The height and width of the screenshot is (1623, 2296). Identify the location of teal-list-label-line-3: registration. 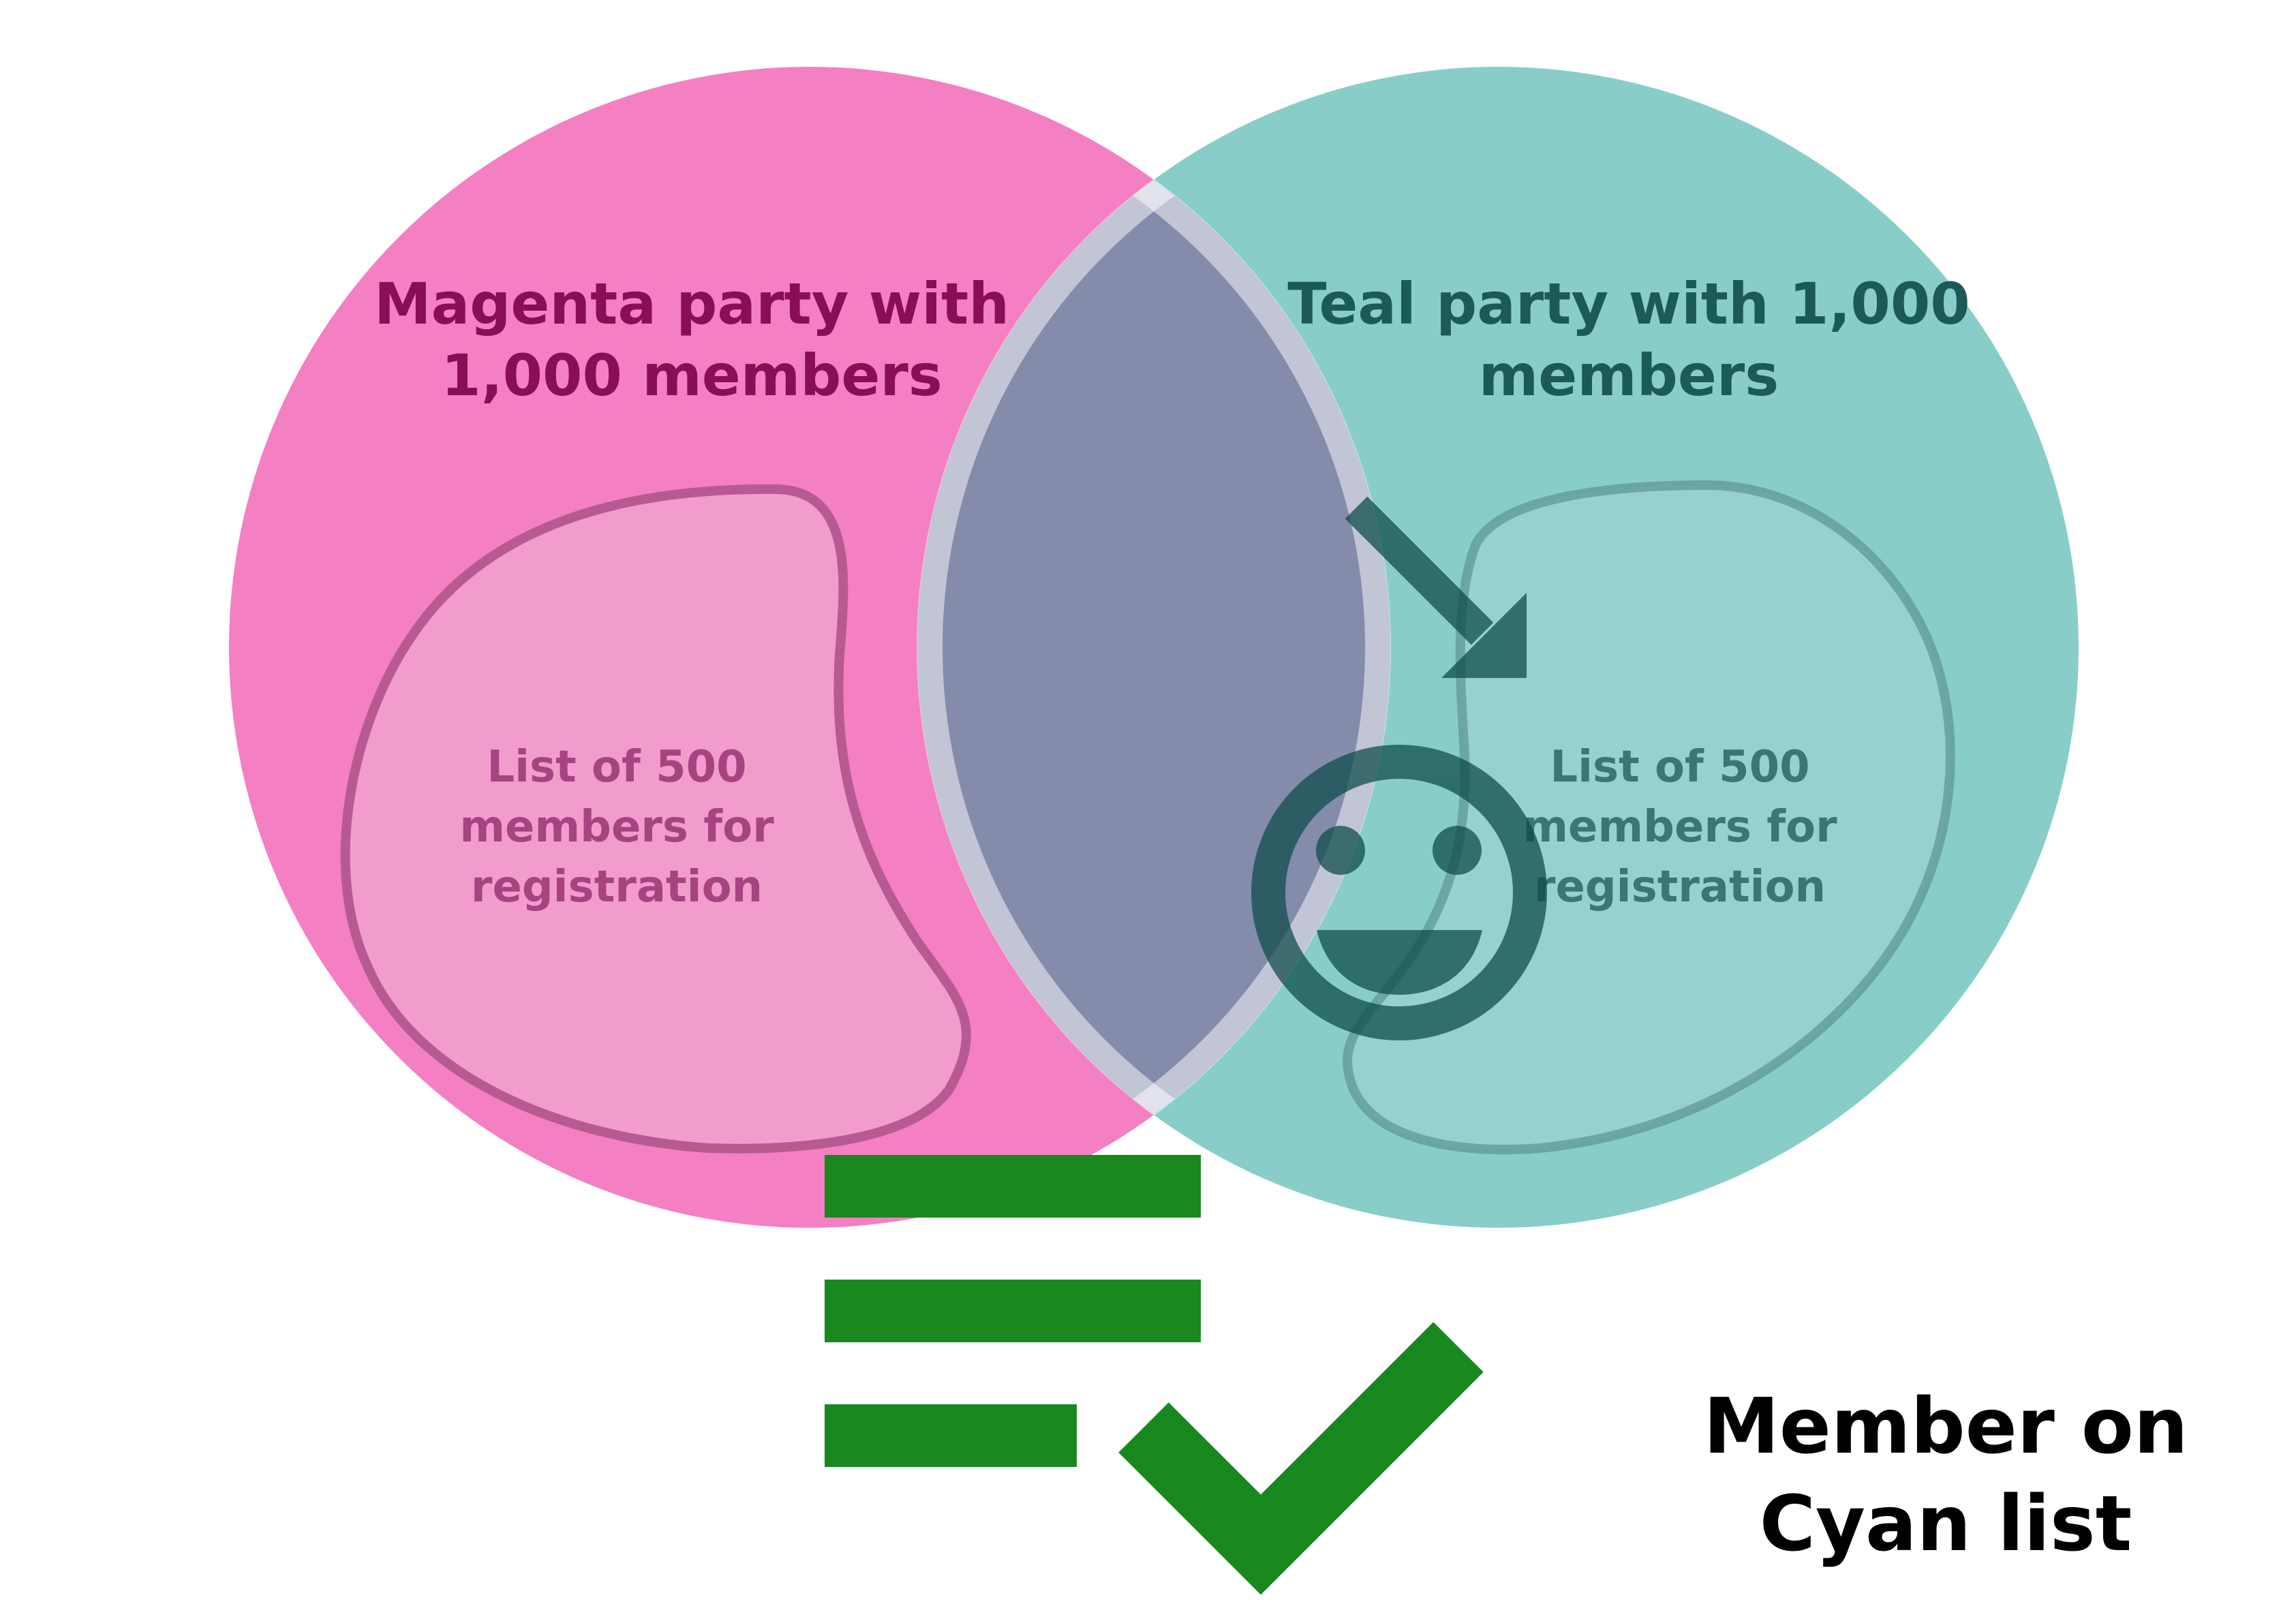
(1680, 887).